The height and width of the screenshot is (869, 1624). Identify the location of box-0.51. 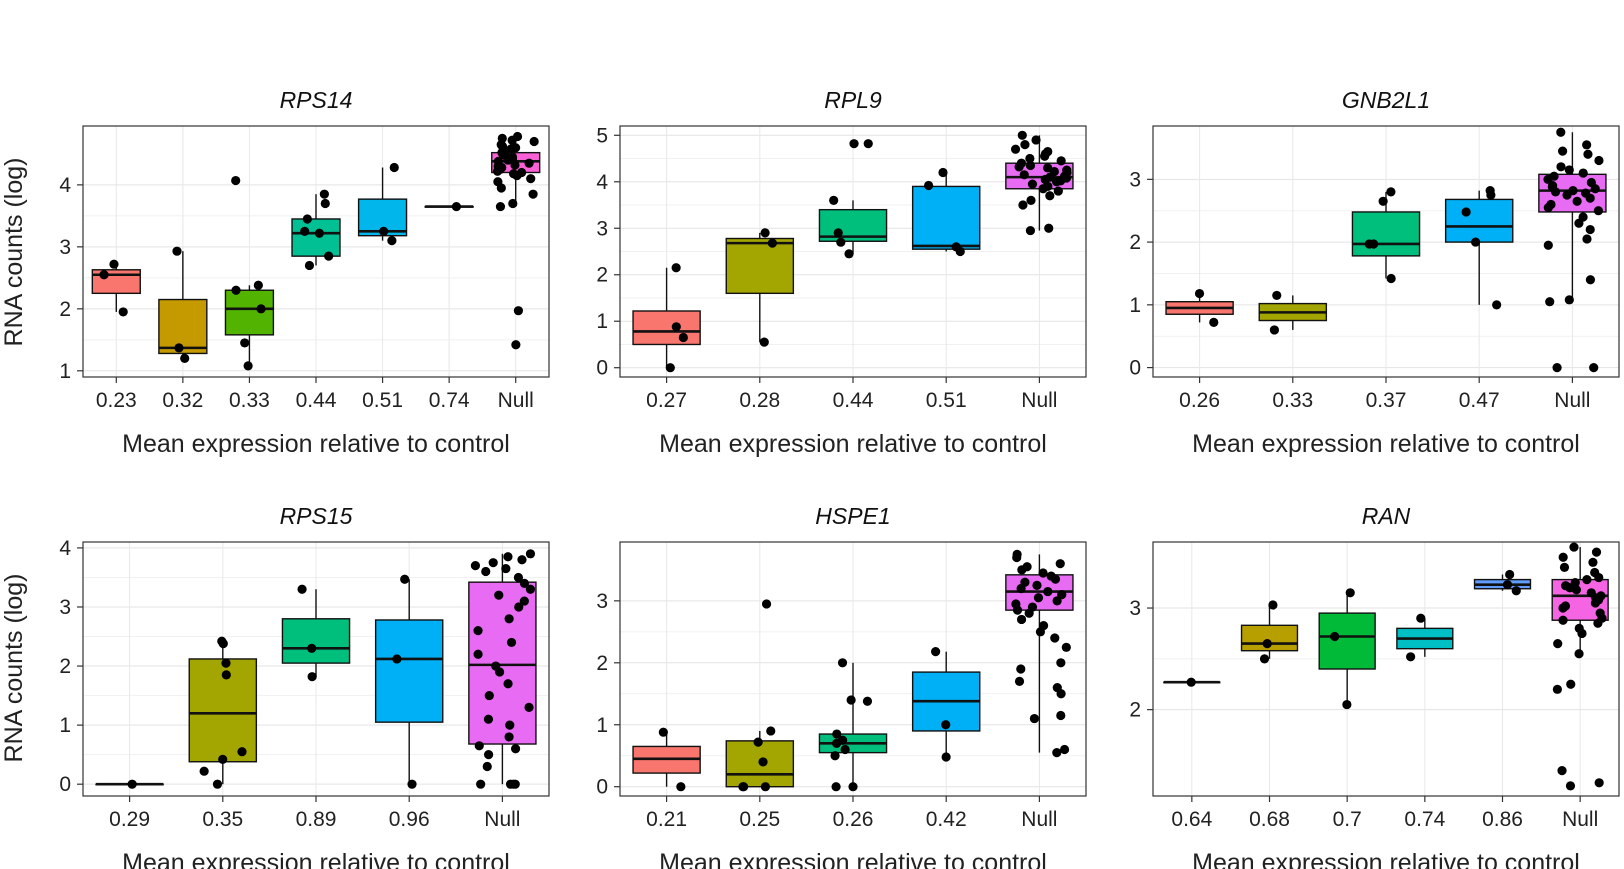
(946, 217).